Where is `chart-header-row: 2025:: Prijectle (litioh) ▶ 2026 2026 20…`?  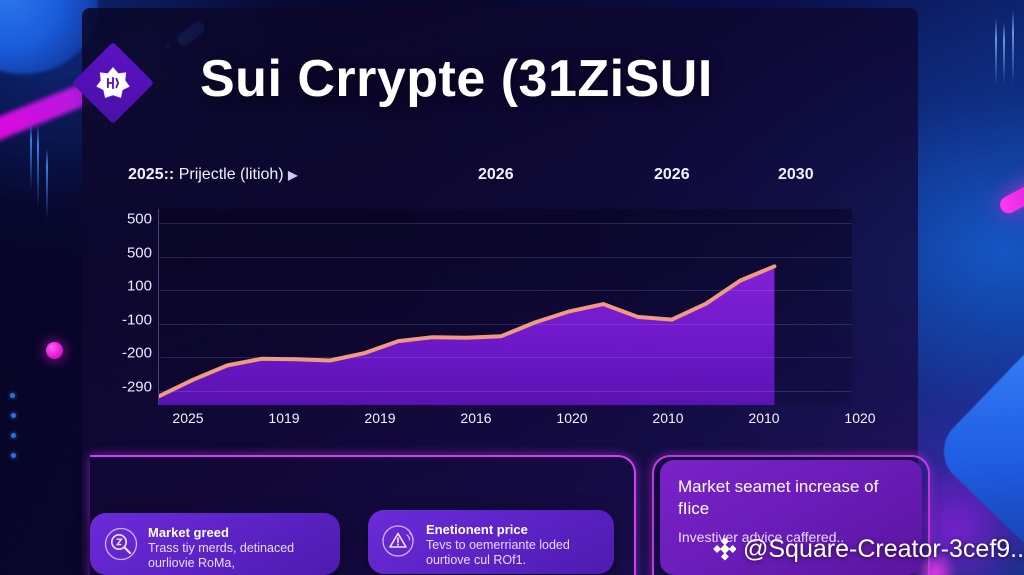
chart-header-row: 2025:: Prijectle (litioh) ▶ 2026 2026 20… is located at coordinates (508, 180).